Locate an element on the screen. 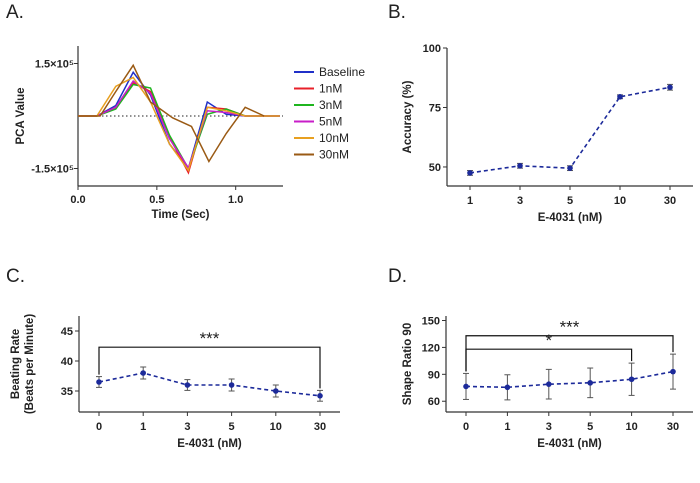  legend-label: 5nM is located at coordinates (330, 122).